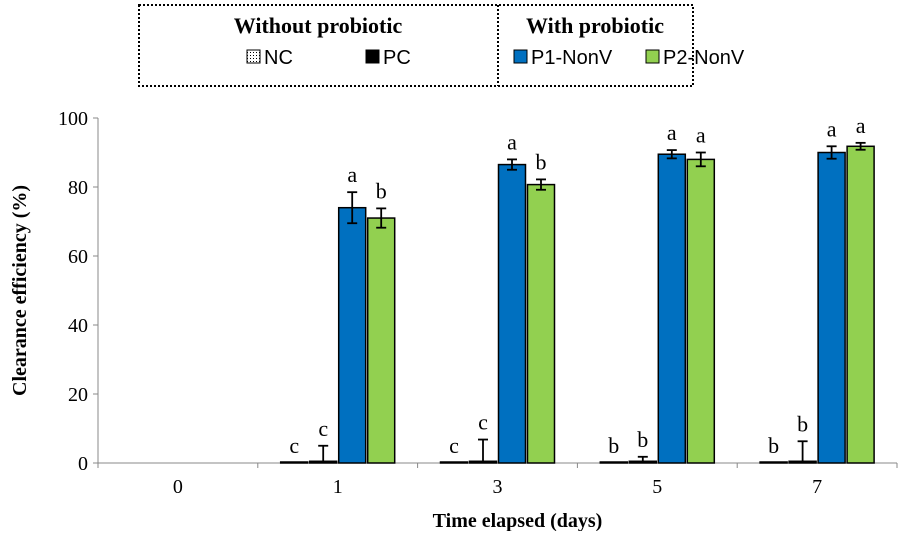  I want to click on y-tick-label: 100, so click(73, 119).